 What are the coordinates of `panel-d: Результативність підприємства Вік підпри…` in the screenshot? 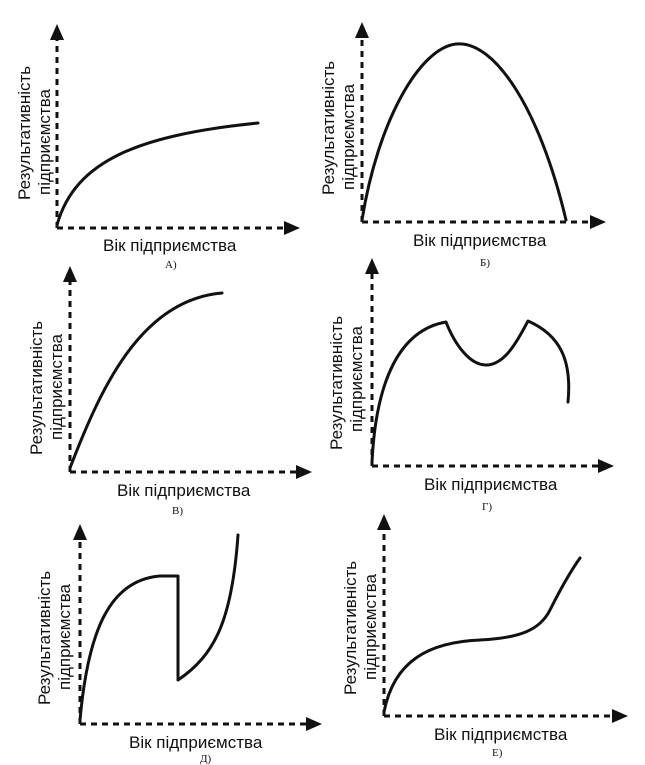 It's located at (178, 644).